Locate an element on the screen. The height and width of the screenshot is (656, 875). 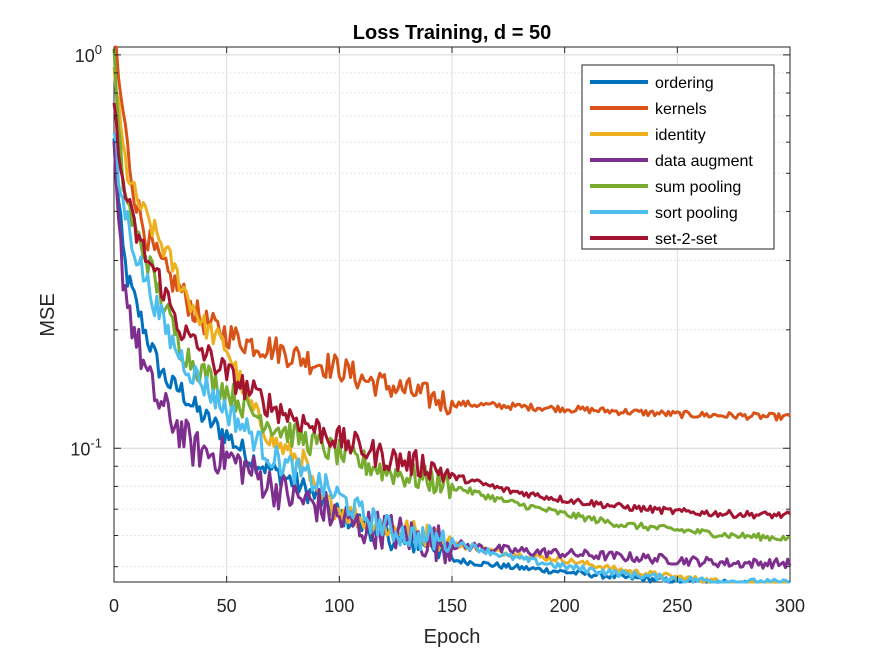
legend-label: set-2-set is located at coordinates (686, 239).